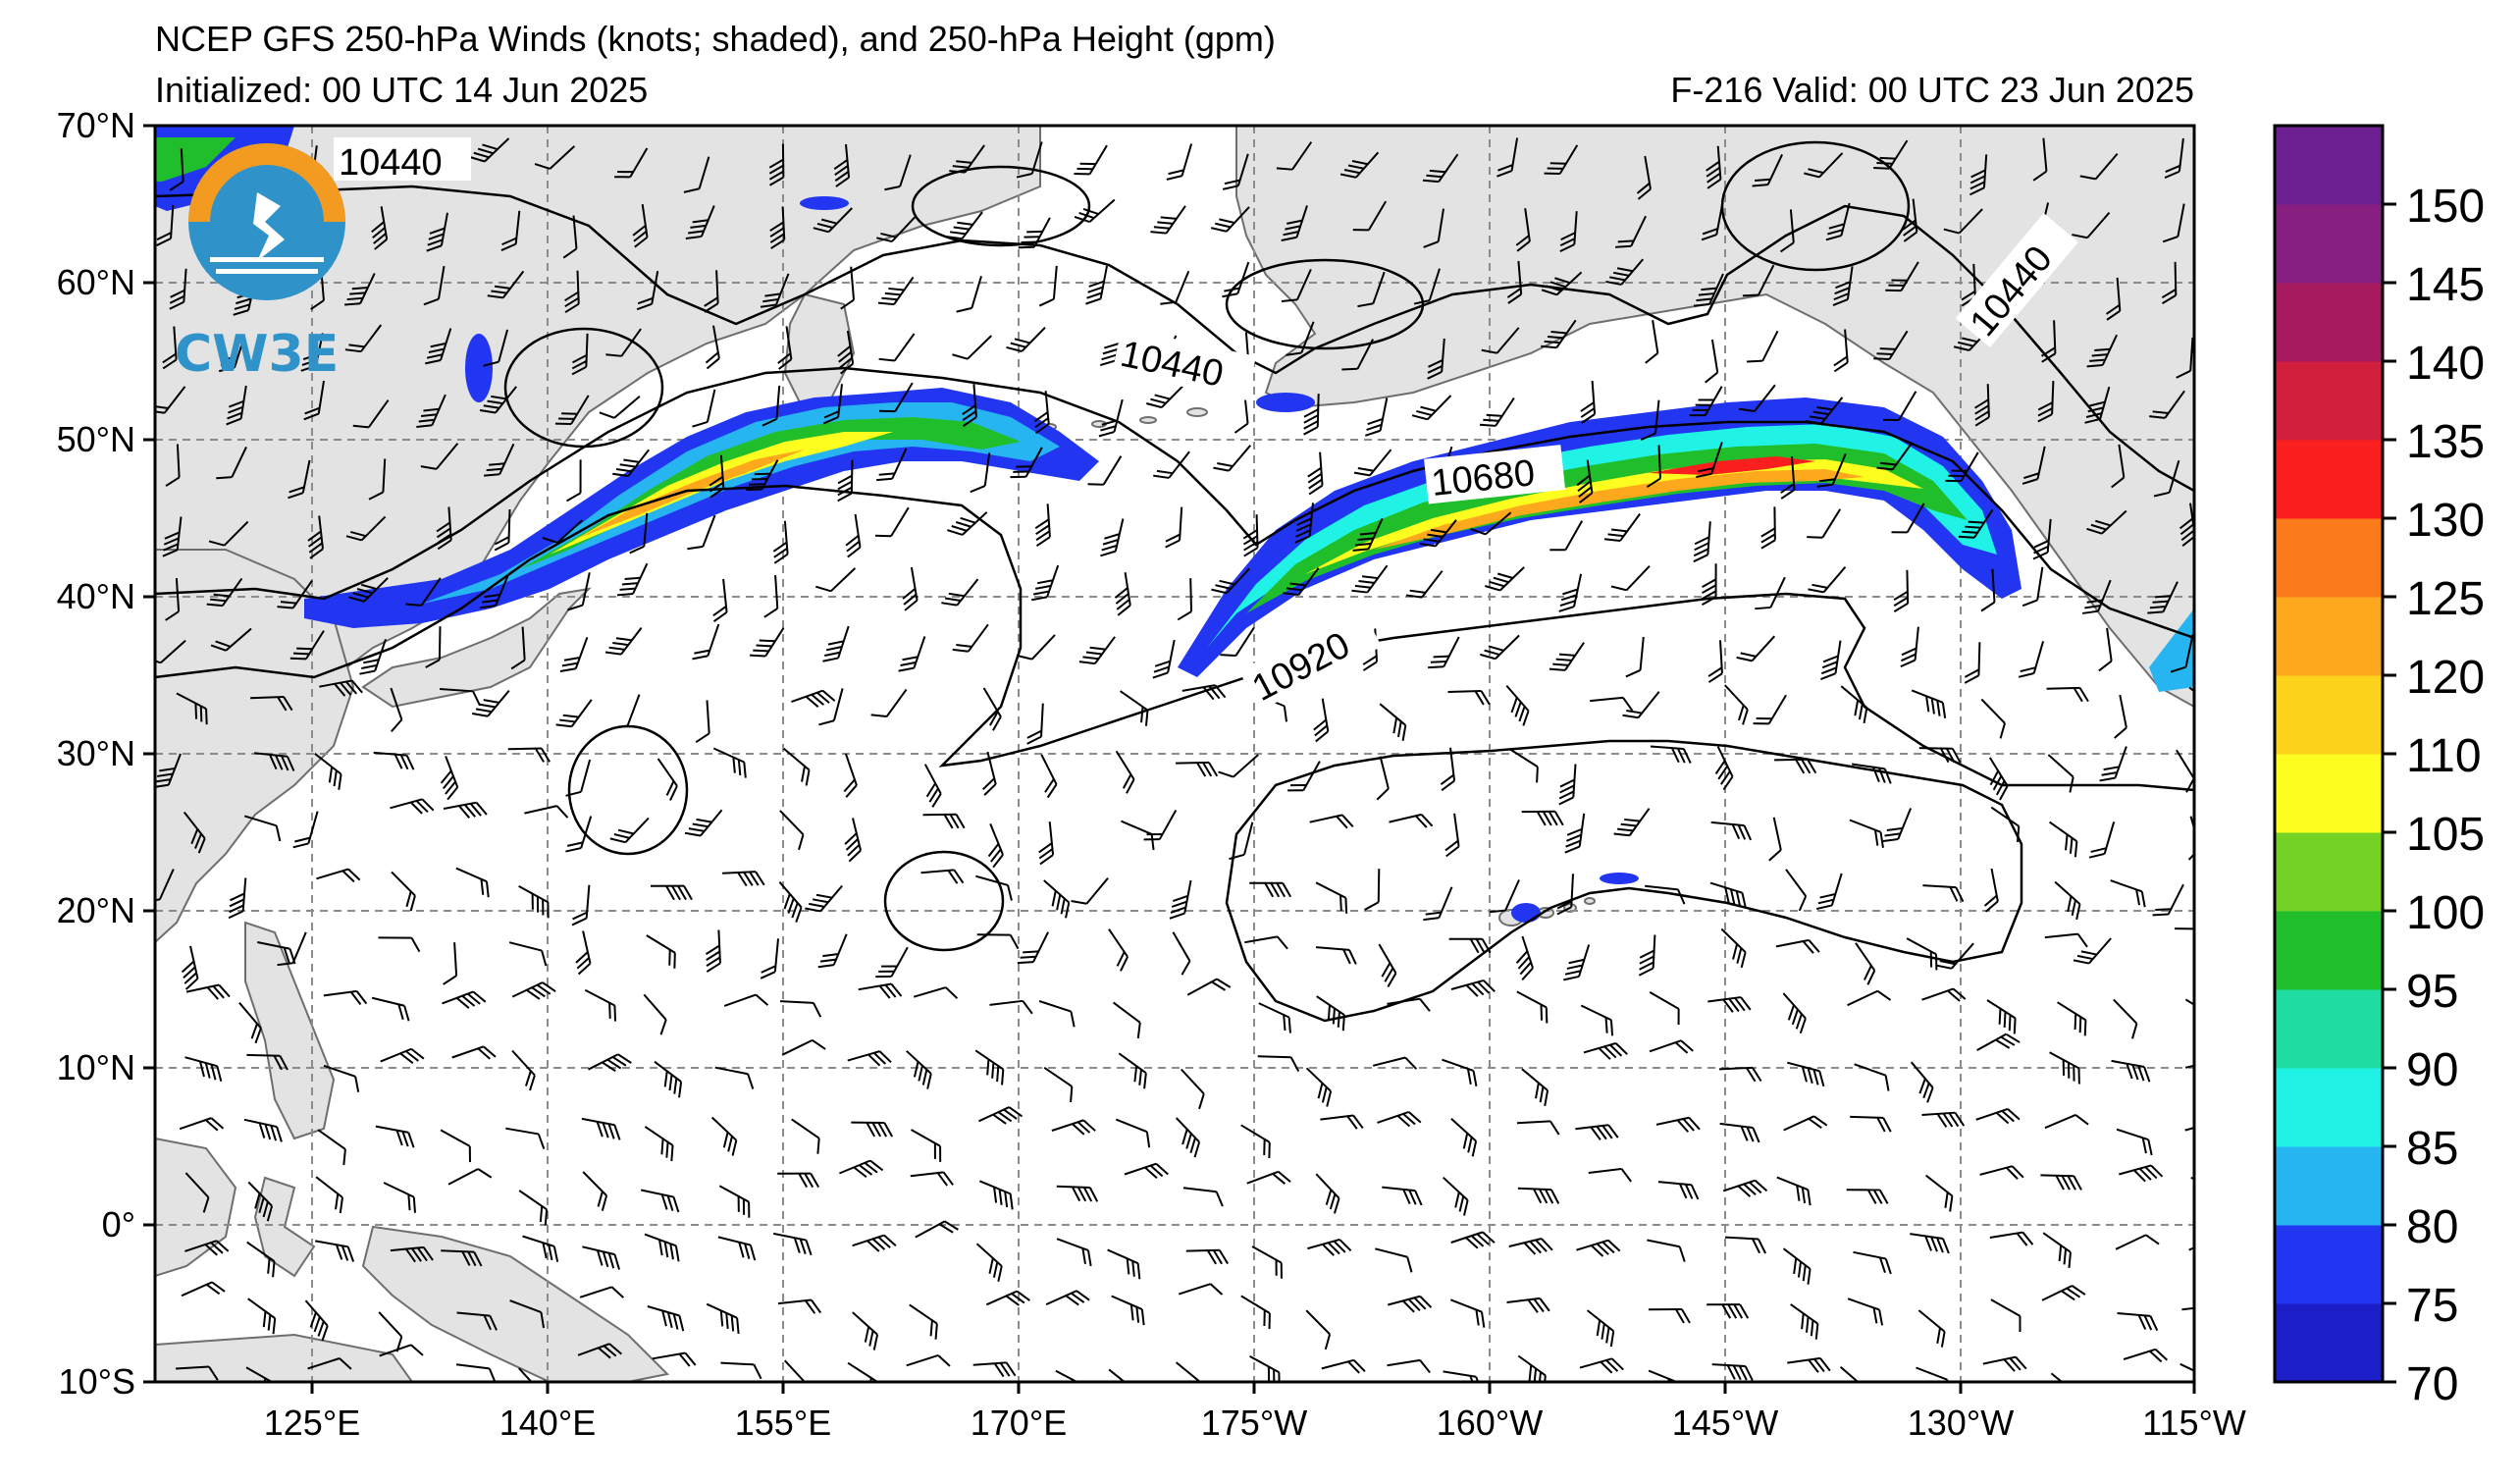  What do you see at coordinates (2432, 992) in the screenshot?
I see `colorbar-label: 95` at bounding box center [2432, 992].